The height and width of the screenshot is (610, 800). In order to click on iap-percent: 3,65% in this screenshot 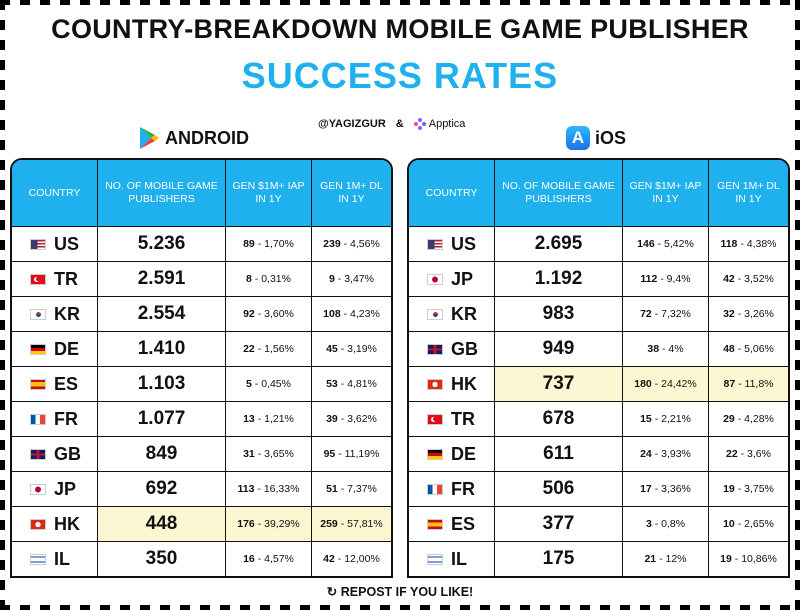, I will do `click(279, 454)`.